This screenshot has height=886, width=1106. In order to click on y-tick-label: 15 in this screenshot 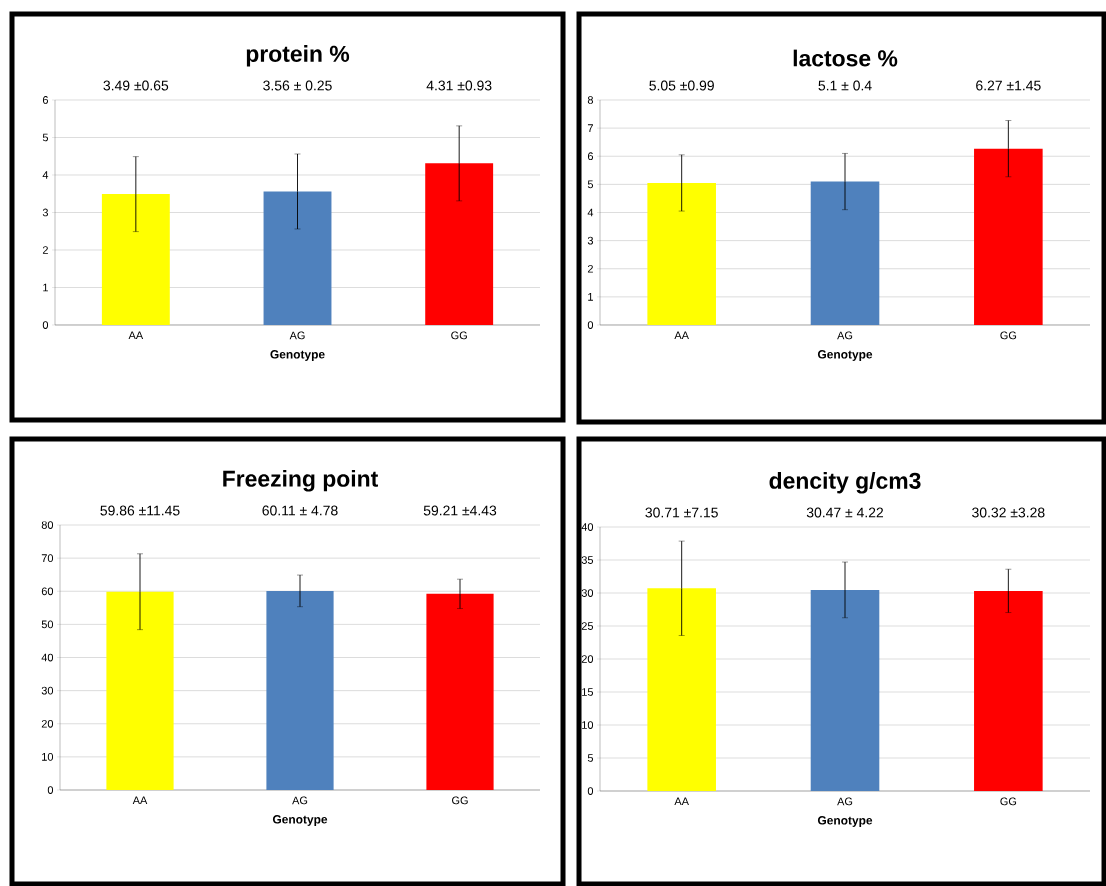, I will do `click(588, 692)`.